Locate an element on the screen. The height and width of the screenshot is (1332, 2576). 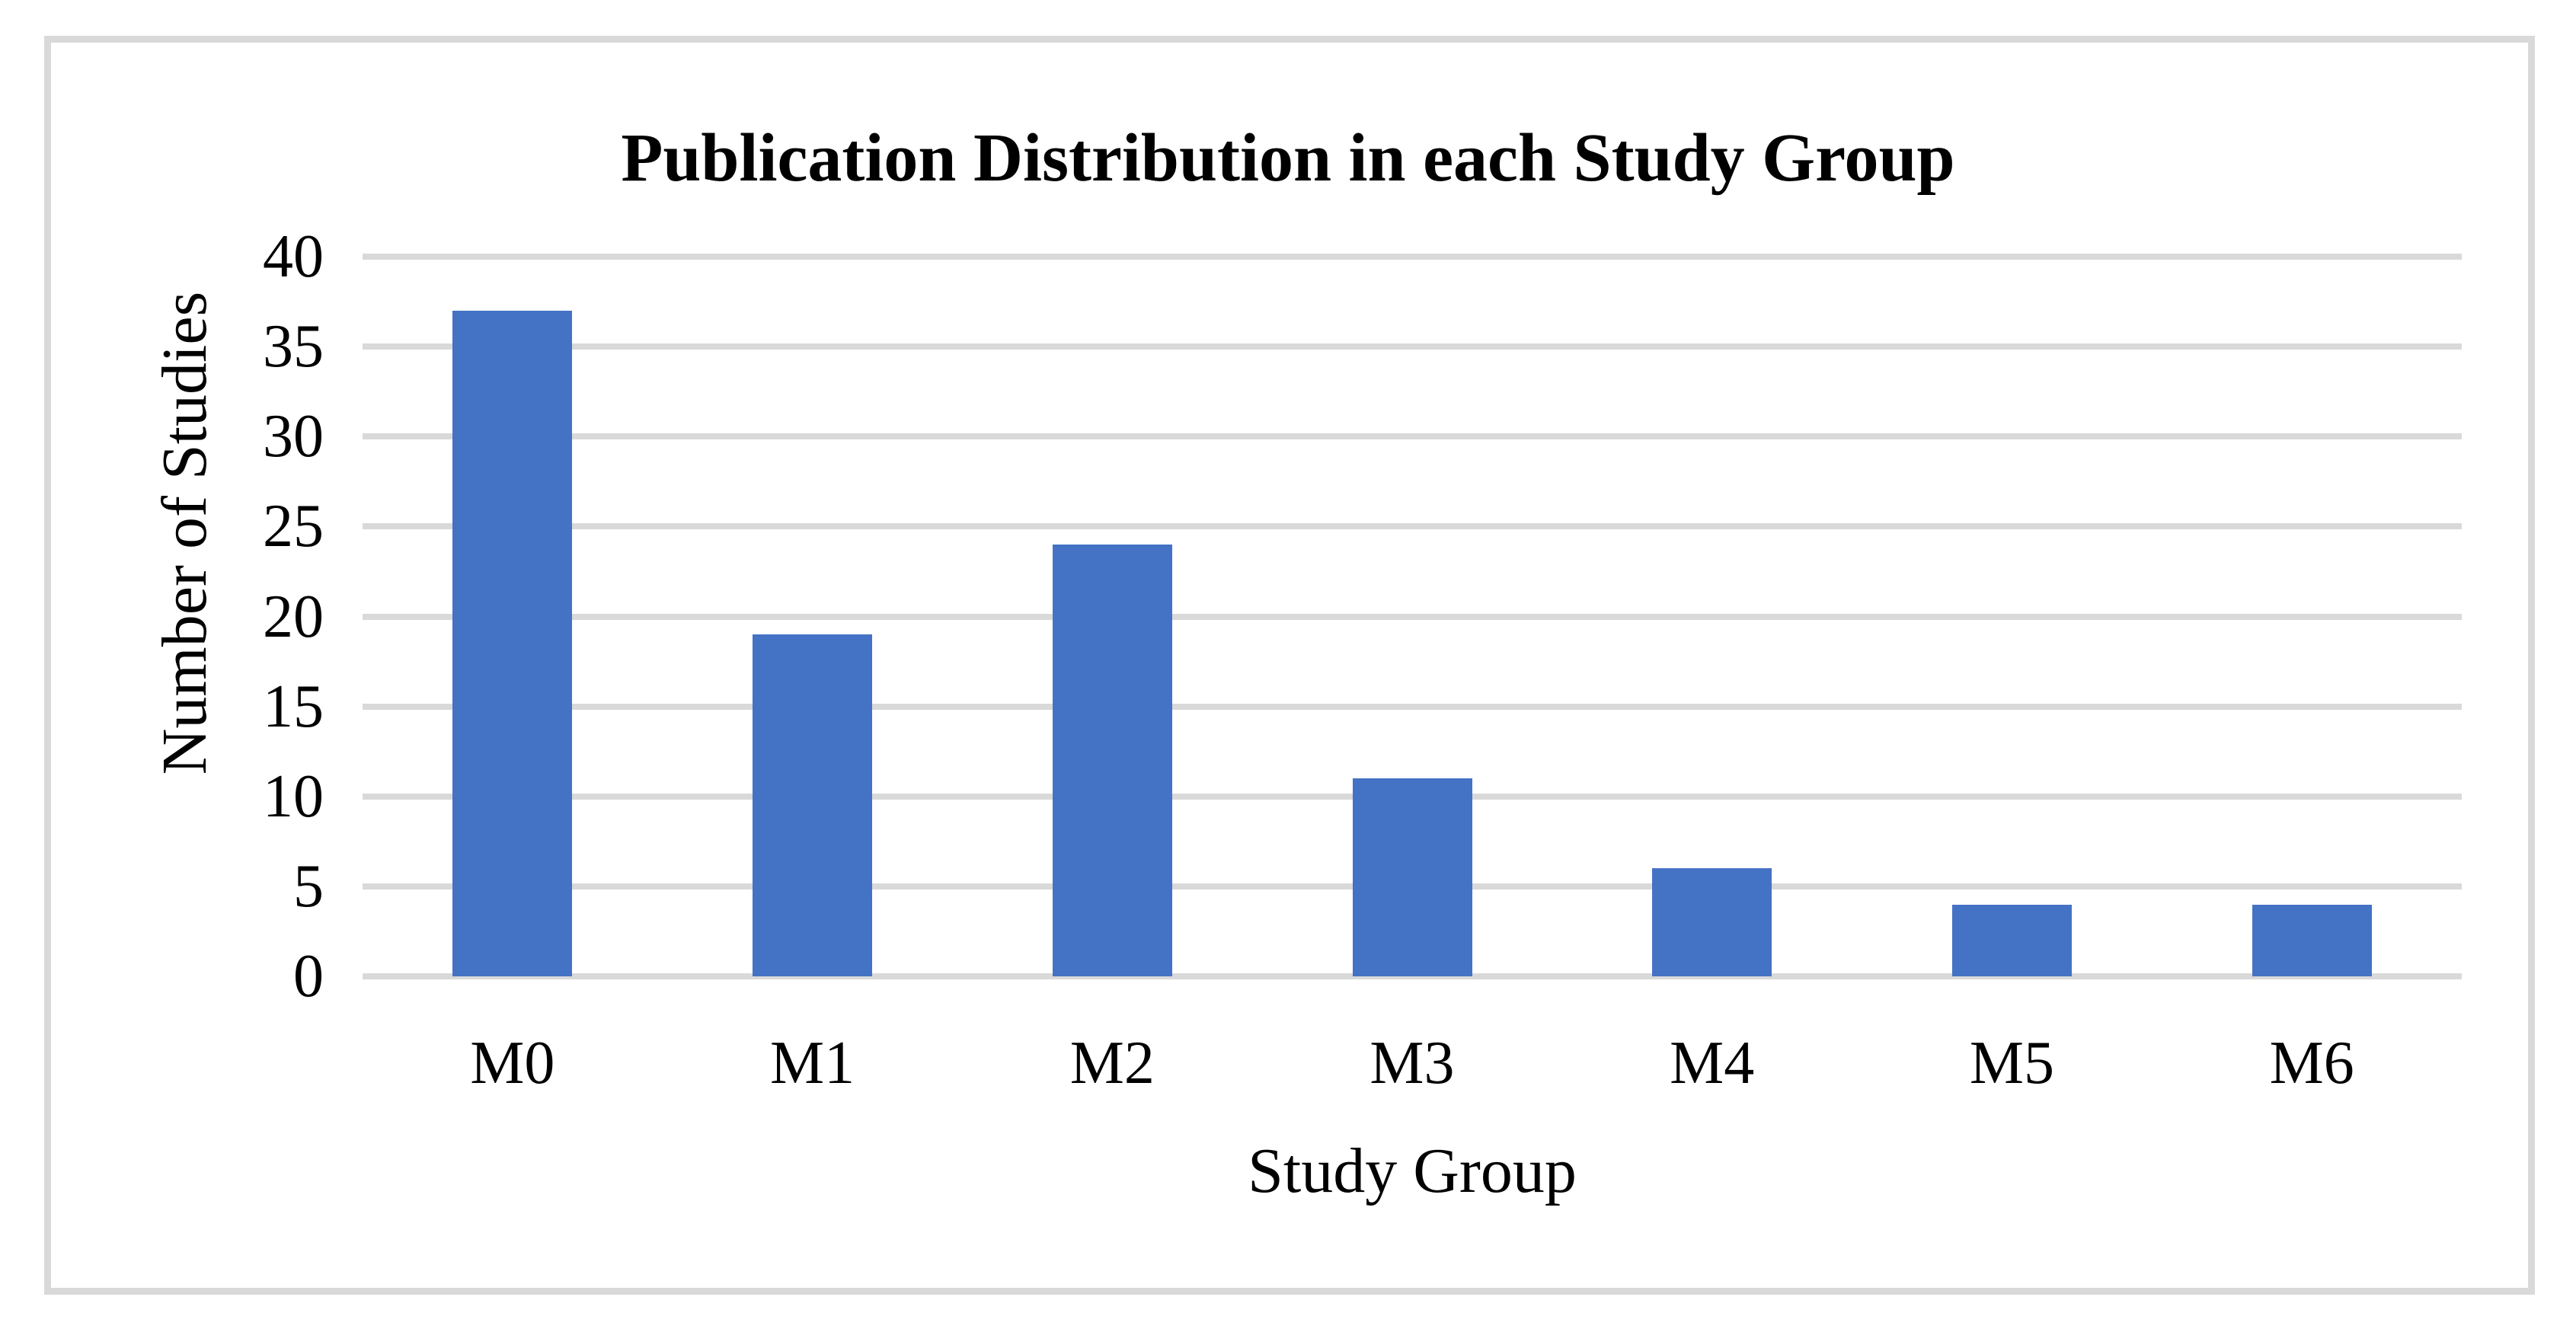
bar-M1 is located at coordinates (813, 805).